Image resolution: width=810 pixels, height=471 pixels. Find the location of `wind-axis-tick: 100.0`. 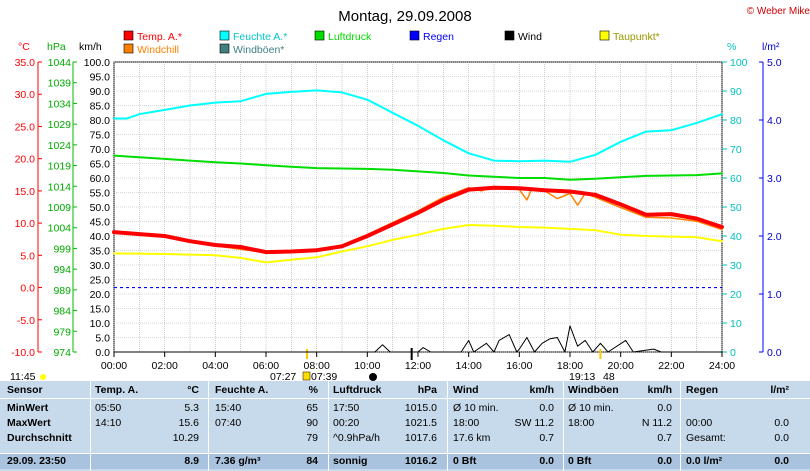

wind-axis-tick: 100.0 is located at coordinates (97, 63).